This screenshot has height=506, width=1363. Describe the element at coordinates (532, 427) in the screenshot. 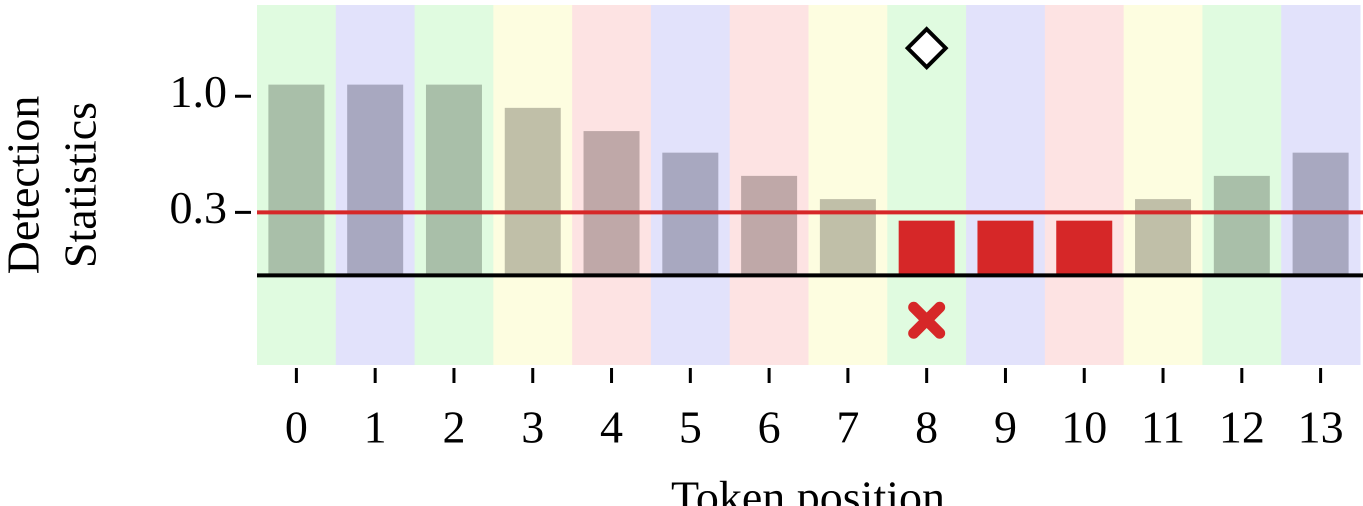

I see `x-tick-label: 3` at that location.